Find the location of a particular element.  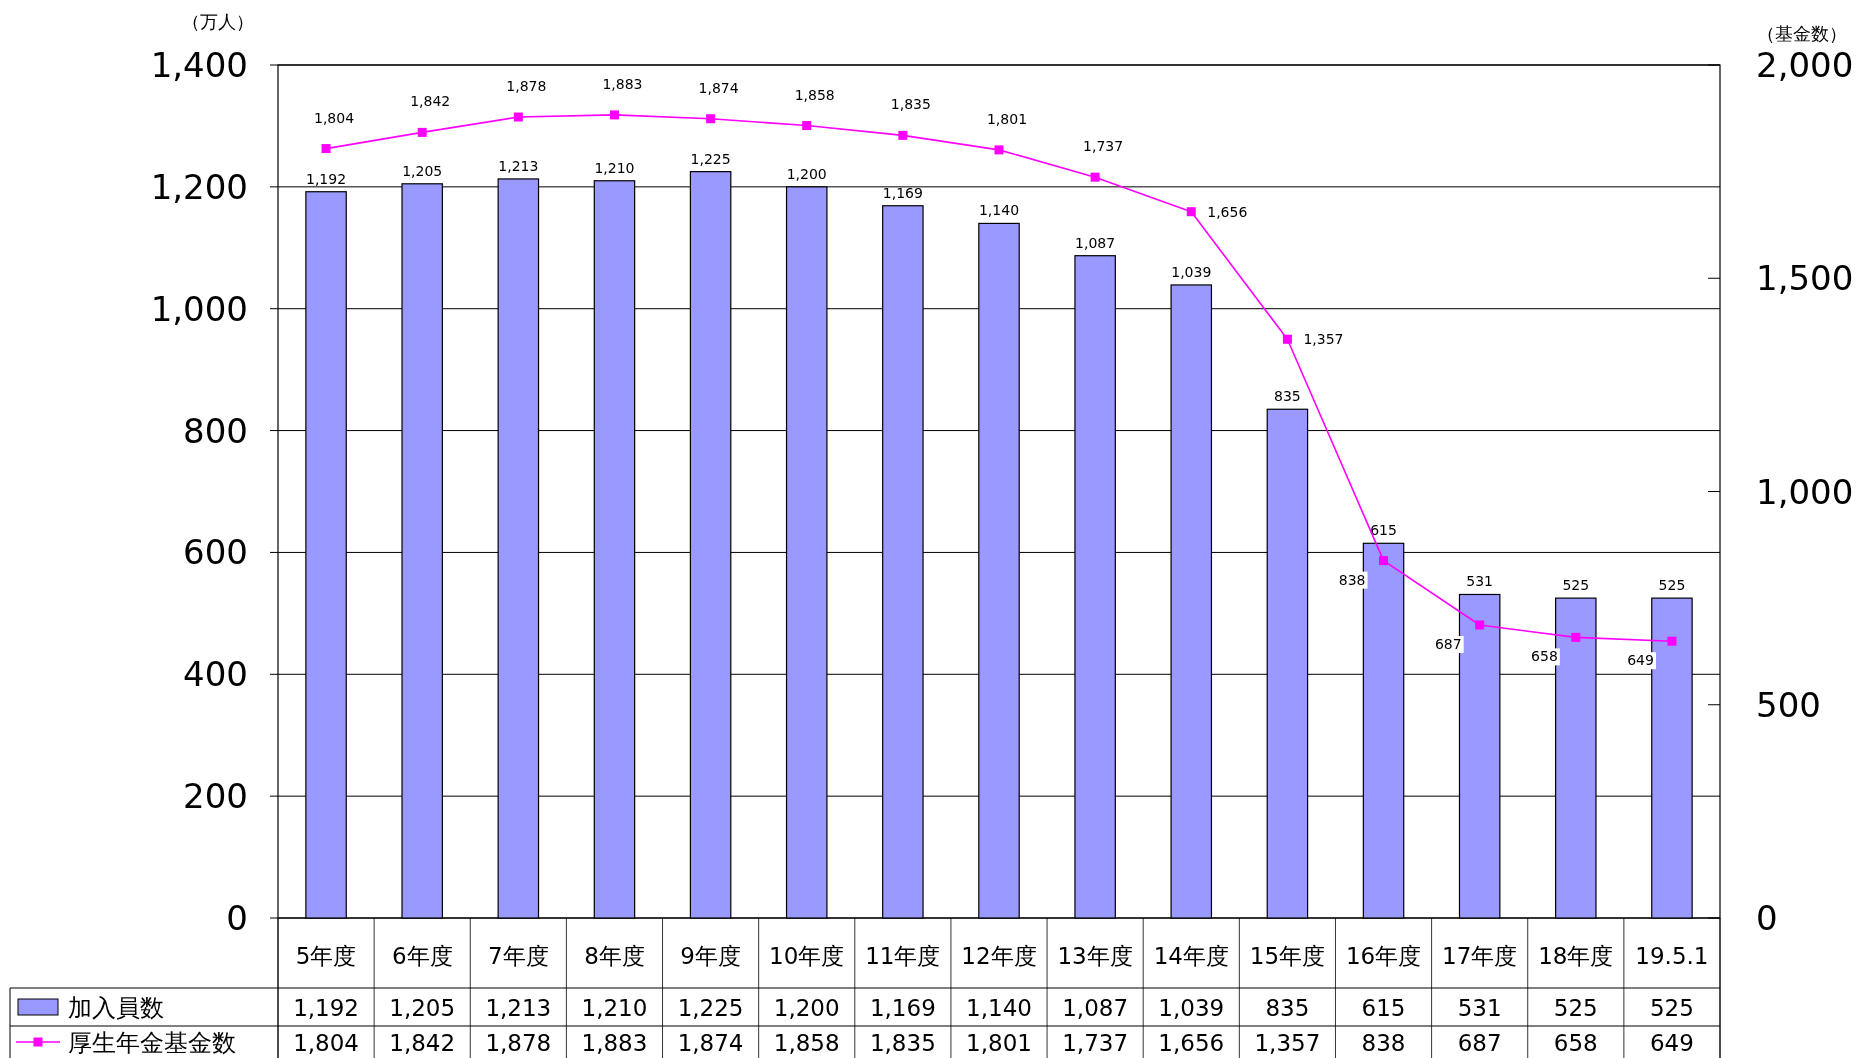

text: 615 is located at coordinates (1383, 530).